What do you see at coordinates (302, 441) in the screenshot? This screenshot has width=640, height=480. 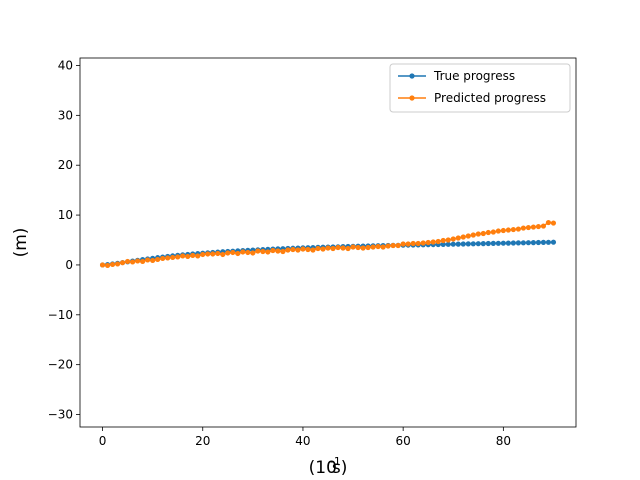 I see `x-tick-label: 40` at bounding box center [302, 441].